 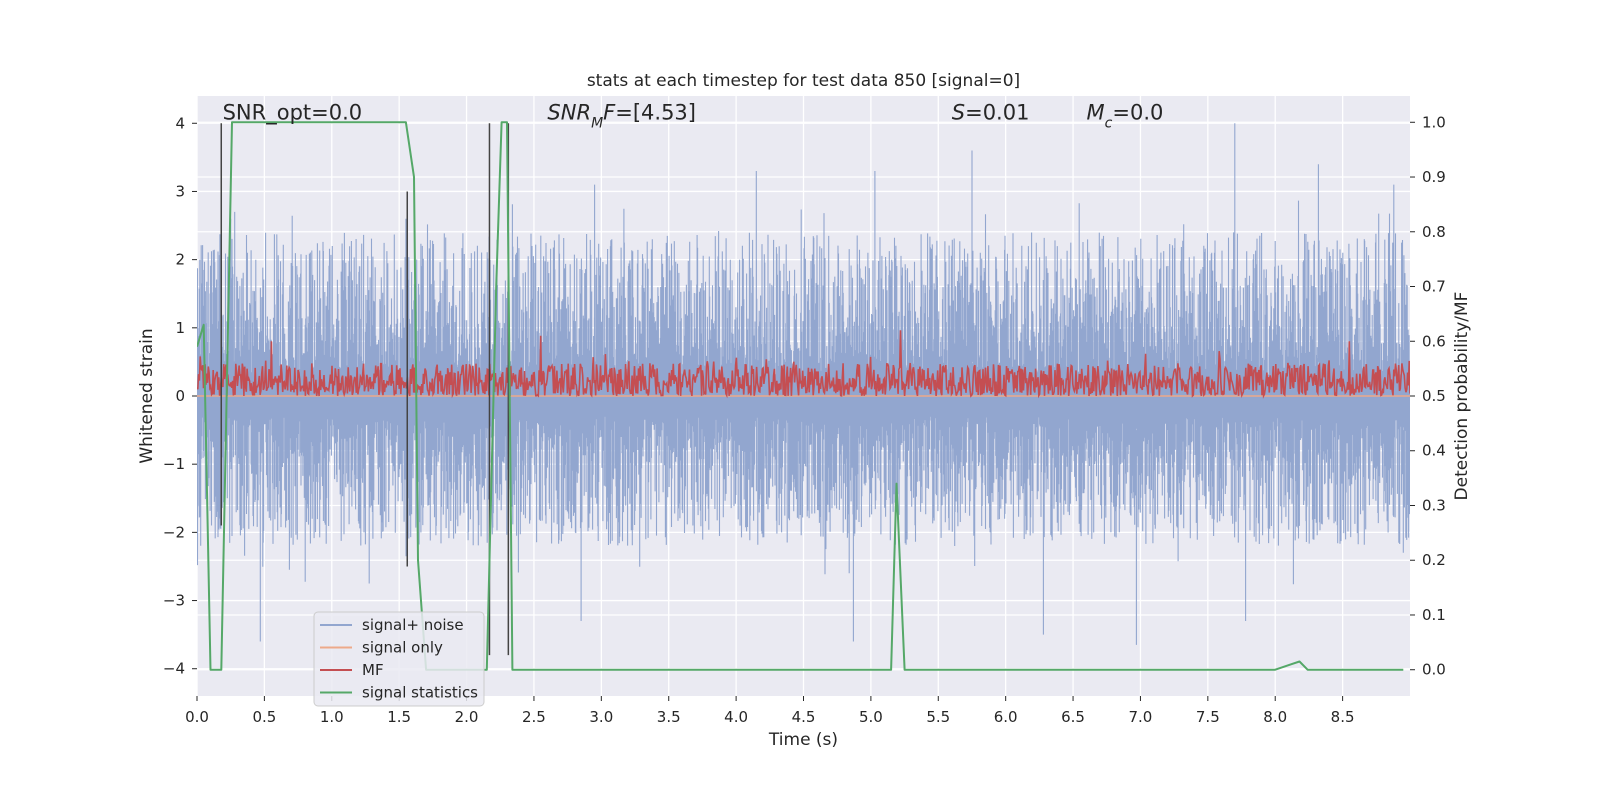 What do you see at coordinates (1434, 451) in the screenshot?
I see `right-y-tick-label: 0.4` at bounding box center [1434, 451].